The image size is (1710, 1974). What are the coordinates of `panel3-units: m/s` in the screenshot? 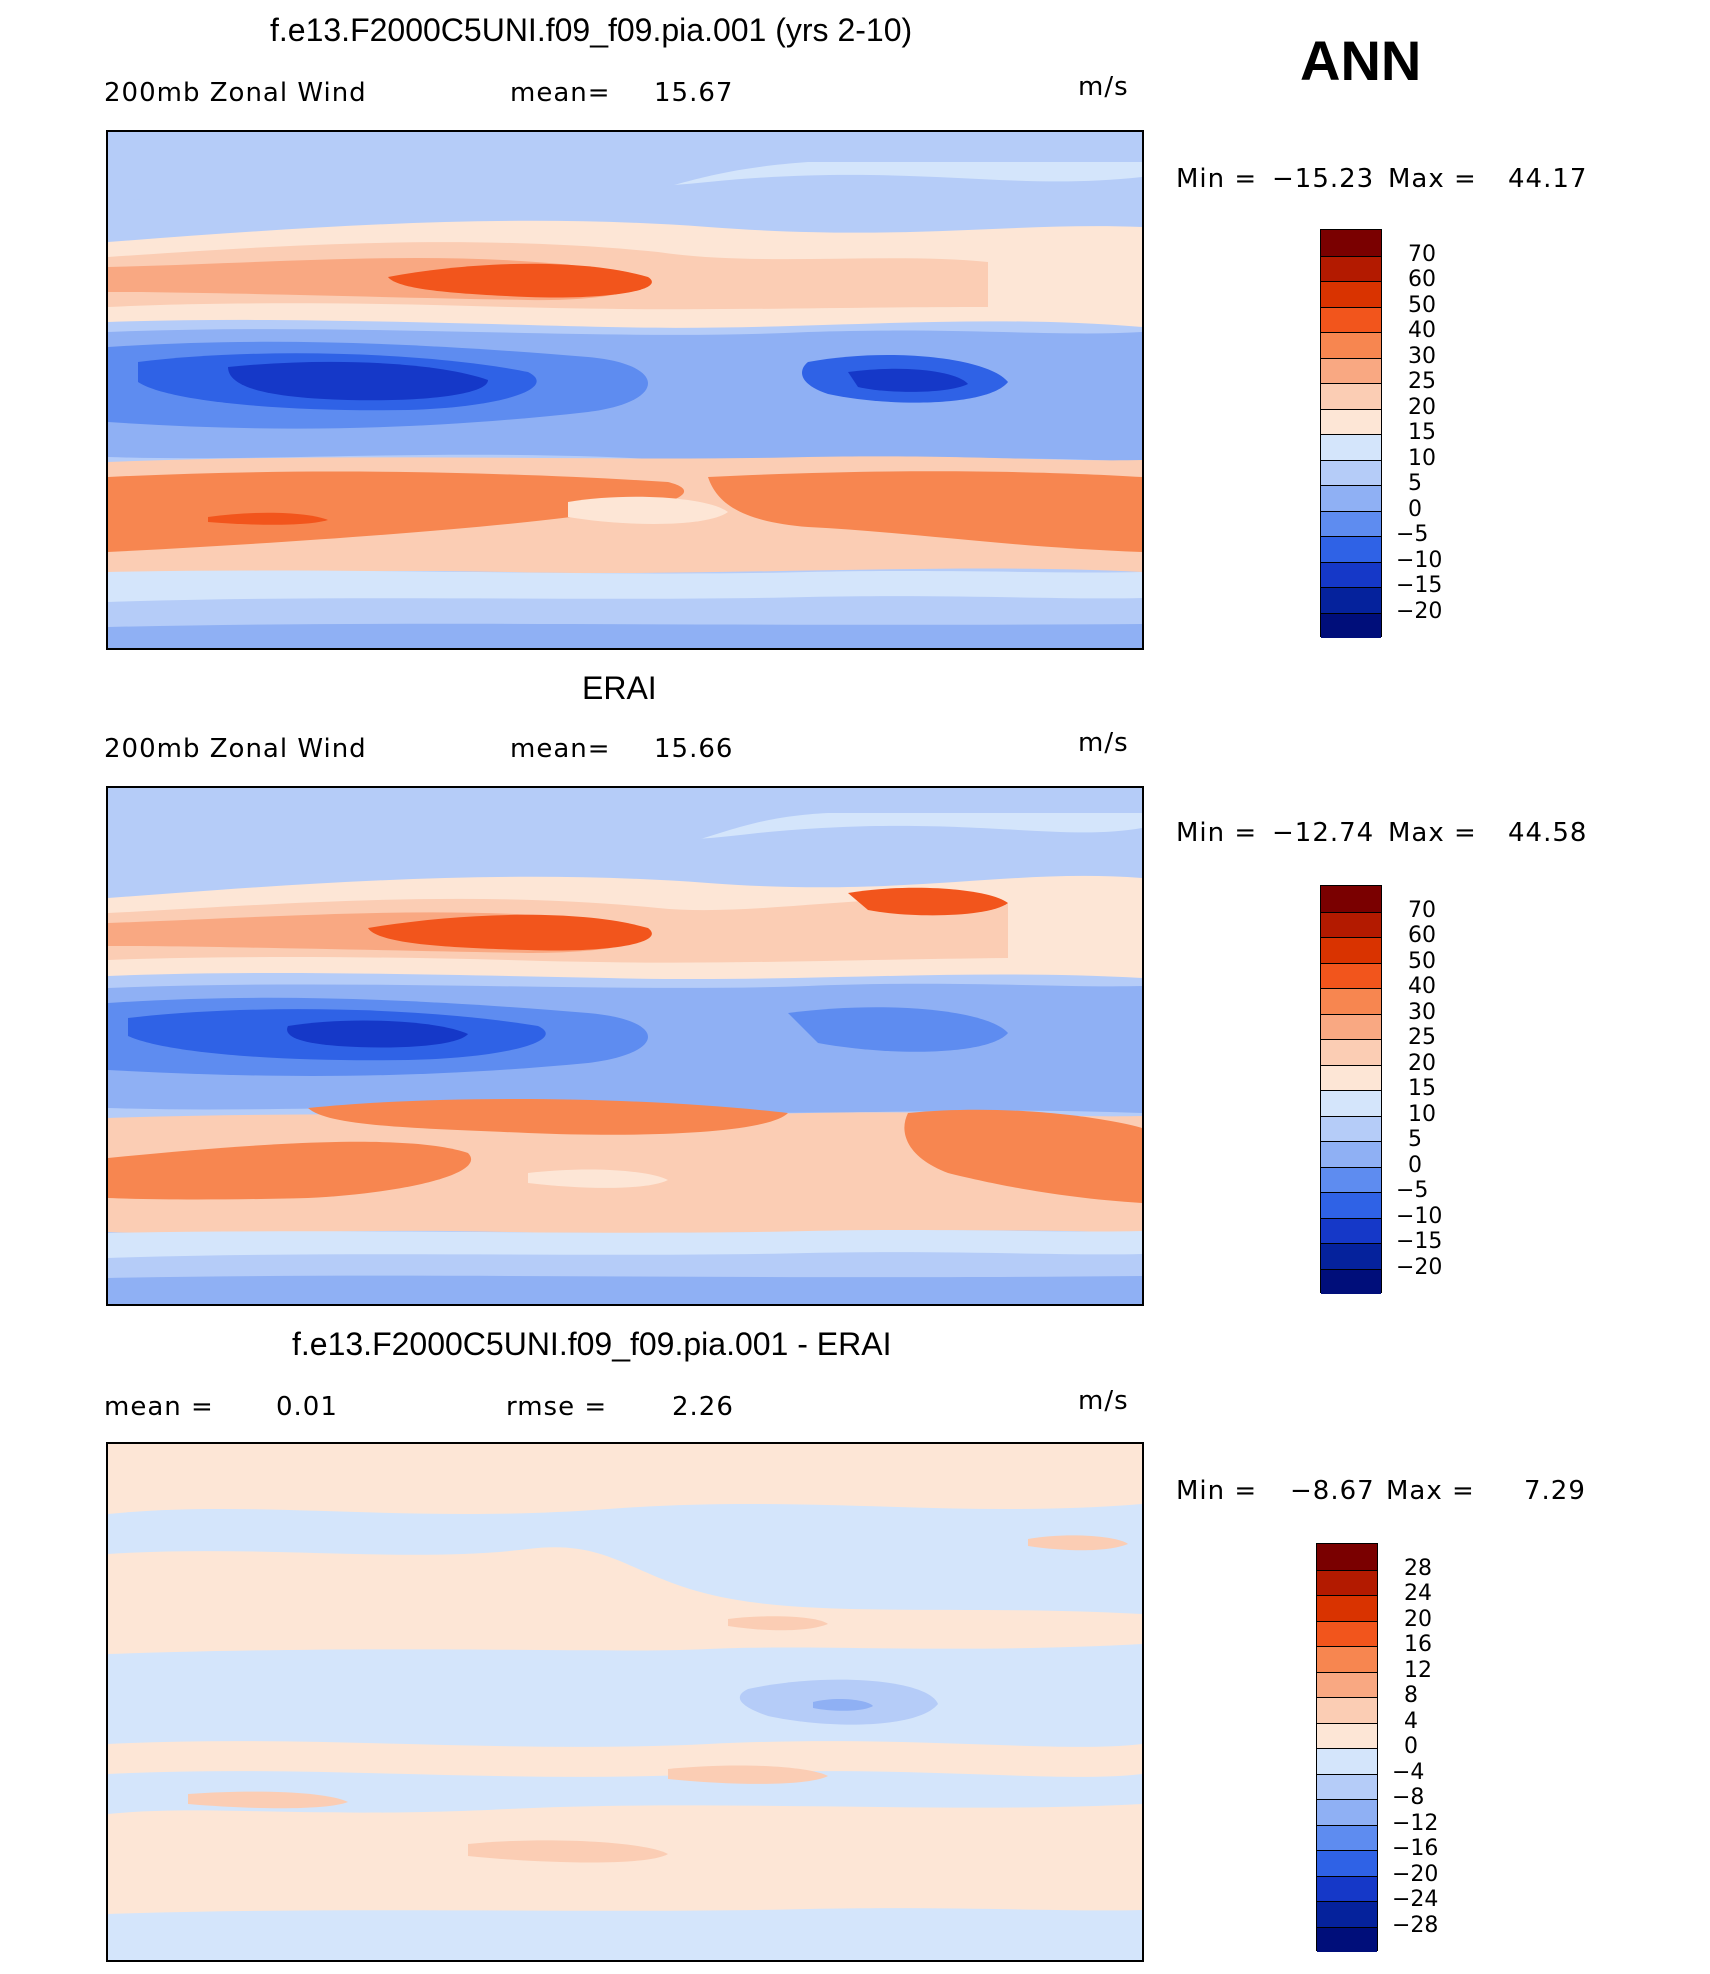 It's located at (1103, 1401).